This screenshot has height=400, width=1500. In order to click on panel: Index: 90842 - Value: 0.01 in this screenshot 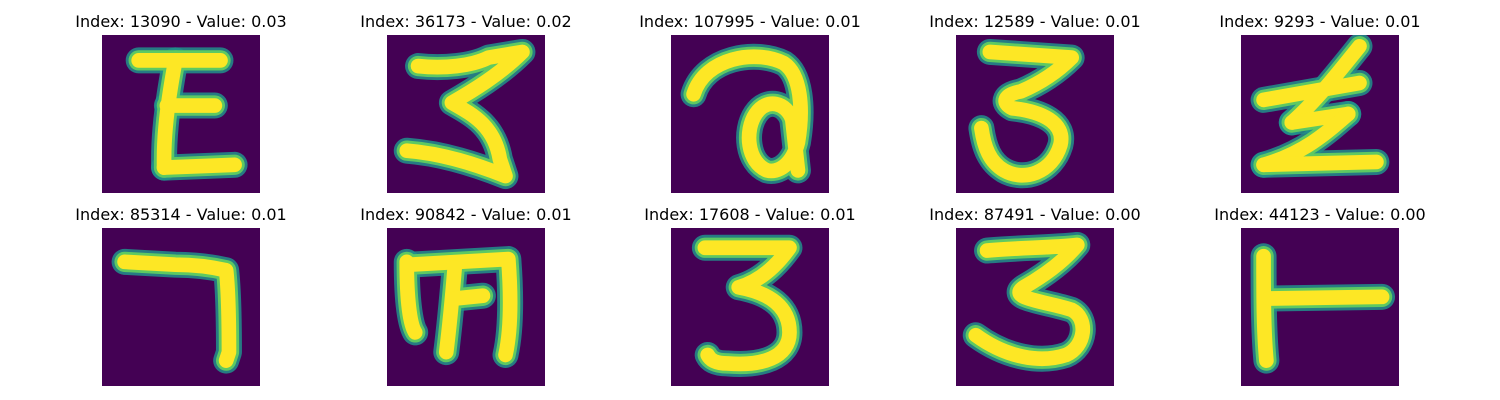, I will do `click(466, 293)`.